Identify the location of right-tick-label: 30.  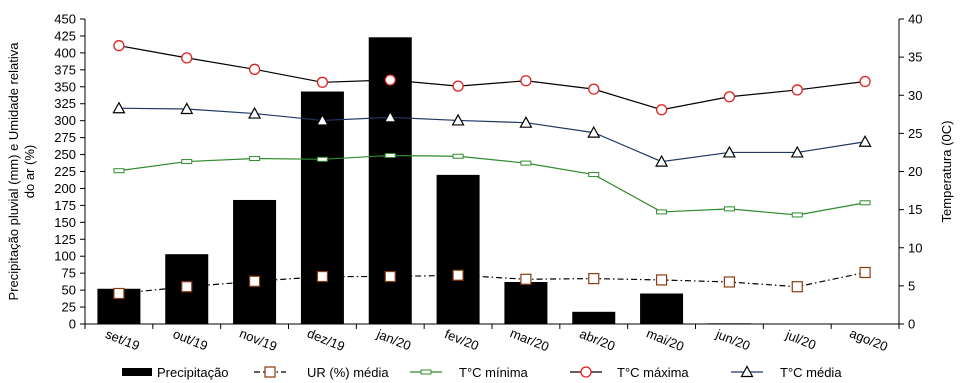
(915, 95).